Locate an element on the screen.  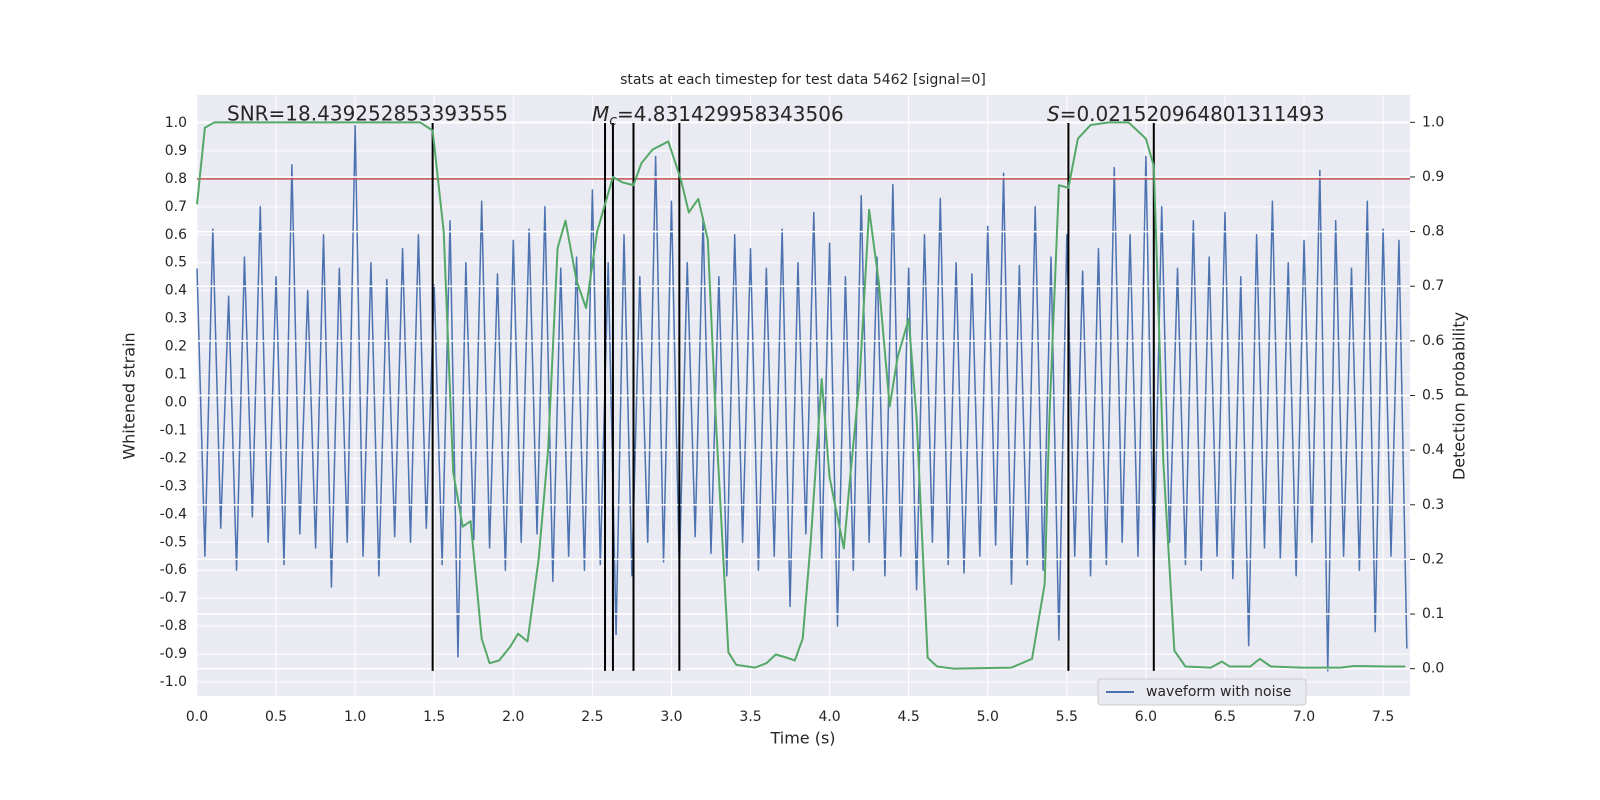
y2-tick-label: 0.9 is located at coordinates (1433, 177).